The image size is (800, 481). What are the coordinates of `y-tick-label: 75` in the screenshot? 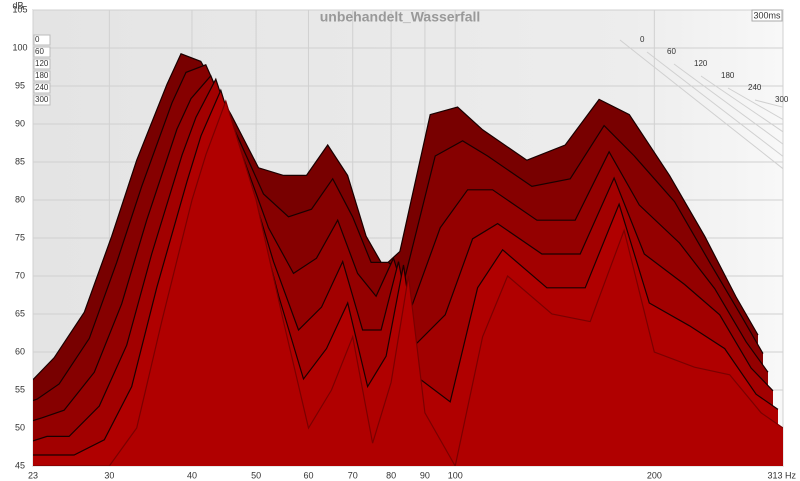 It's located at (20, 237).